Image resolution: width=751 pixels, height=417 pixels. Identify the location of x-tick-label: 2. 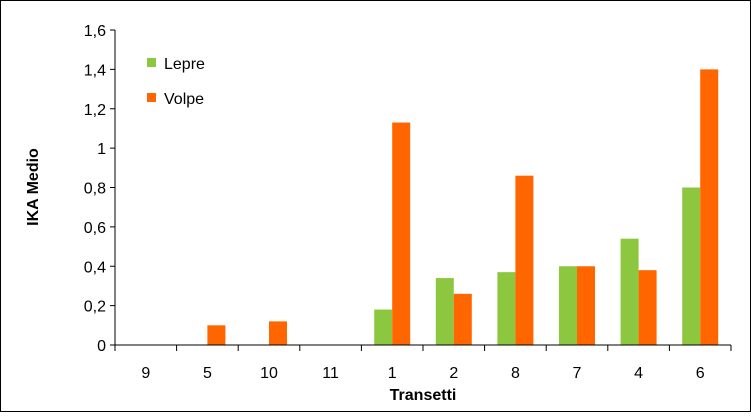
(453, 373).